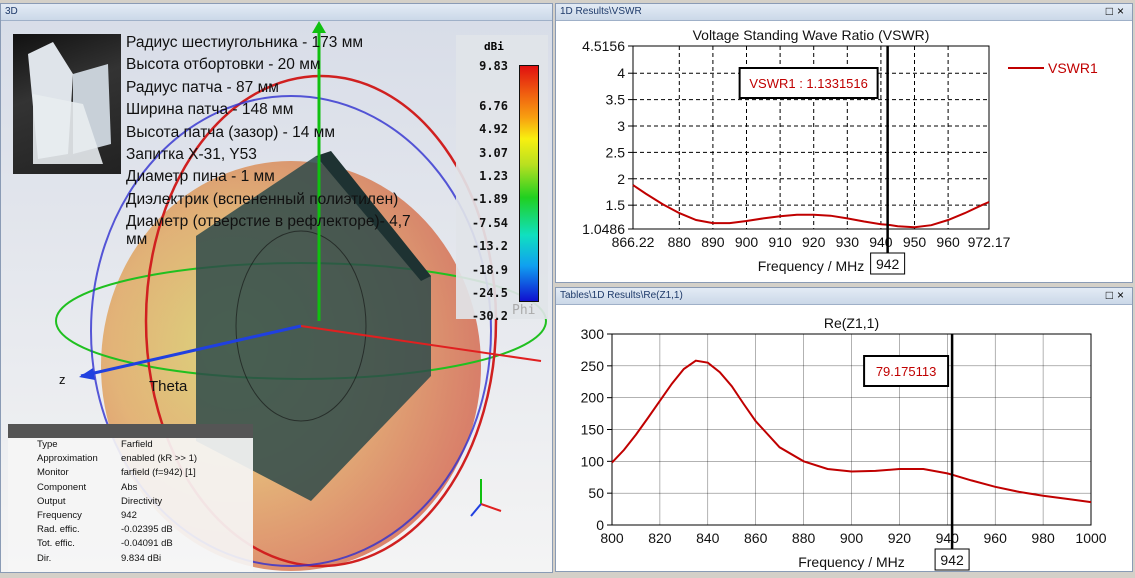  I want to click on property-key: Tot. effic., so click(56, 544).